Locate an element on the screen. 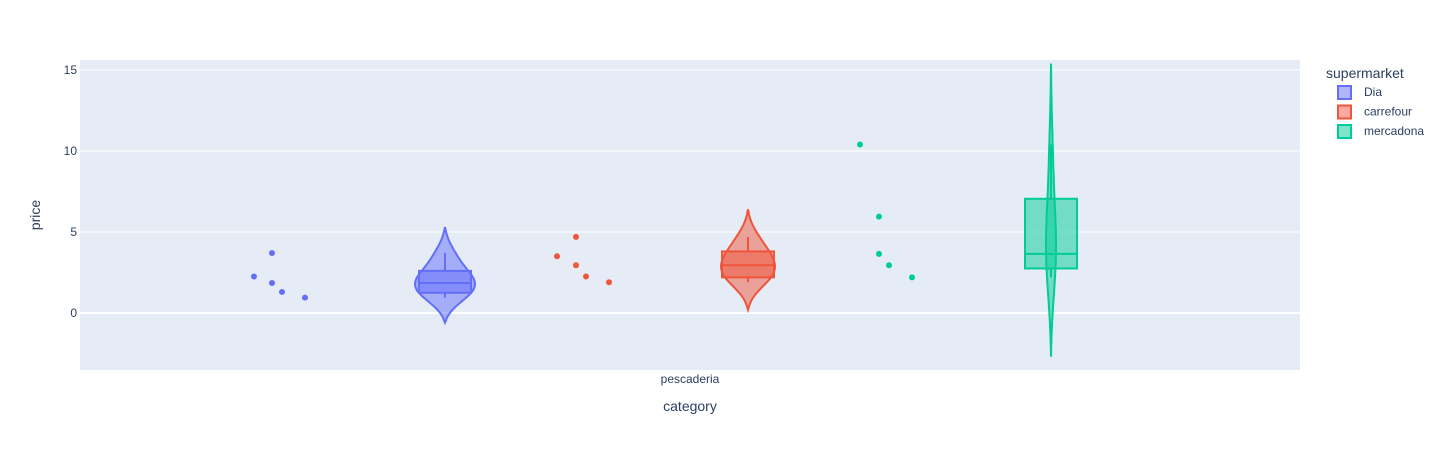  y-tick-label: 5 is located at coordinates (73, 232).